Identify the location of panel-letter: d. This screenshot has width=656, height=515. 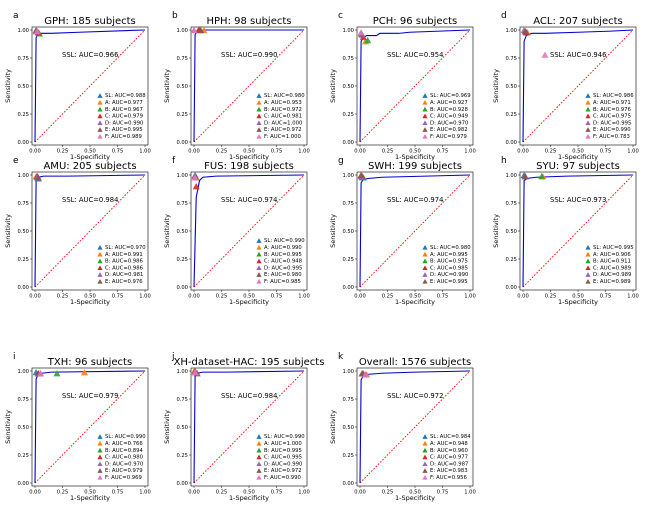
(504, 16).